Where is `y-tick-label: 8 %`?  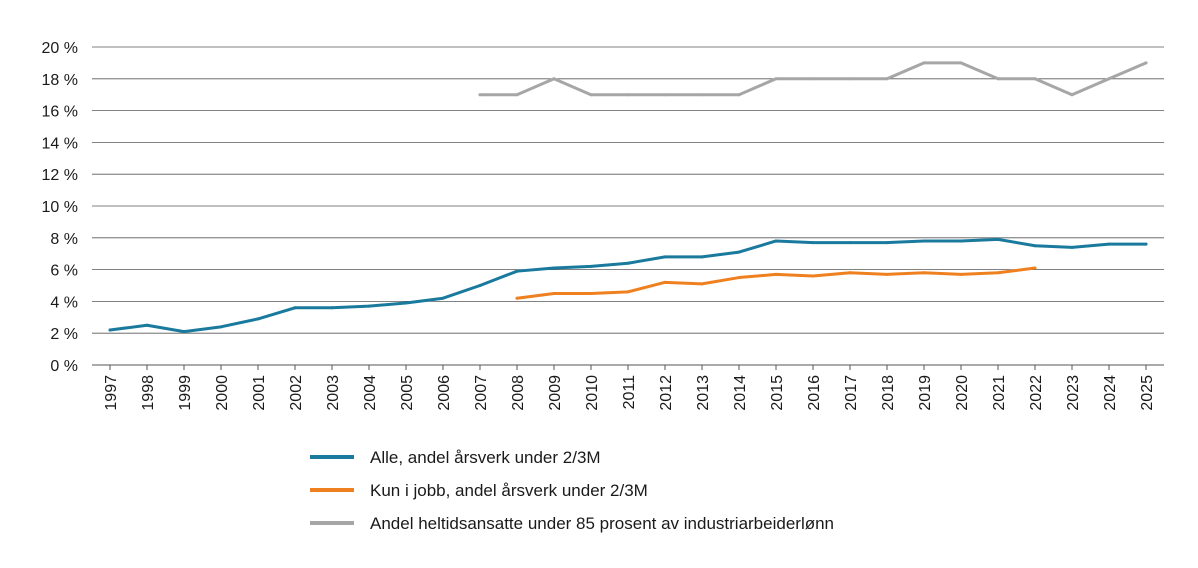
y-tick-label: 8 % is located at coordinates (64, 239).